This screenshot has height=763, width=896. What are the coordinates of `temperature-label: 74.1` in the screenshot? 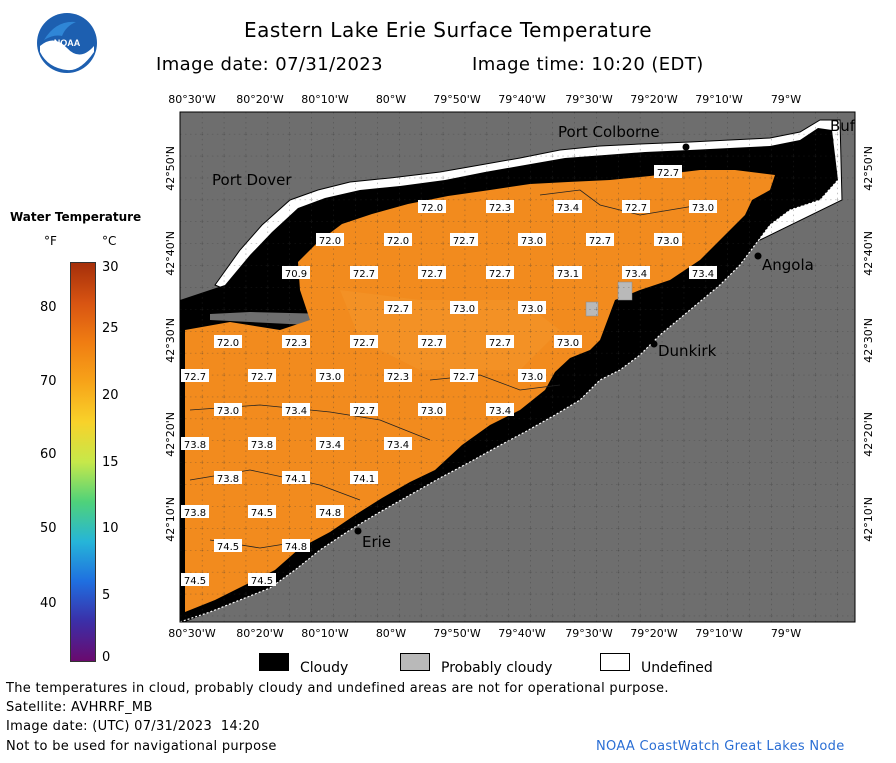 It's located at (364, 478).